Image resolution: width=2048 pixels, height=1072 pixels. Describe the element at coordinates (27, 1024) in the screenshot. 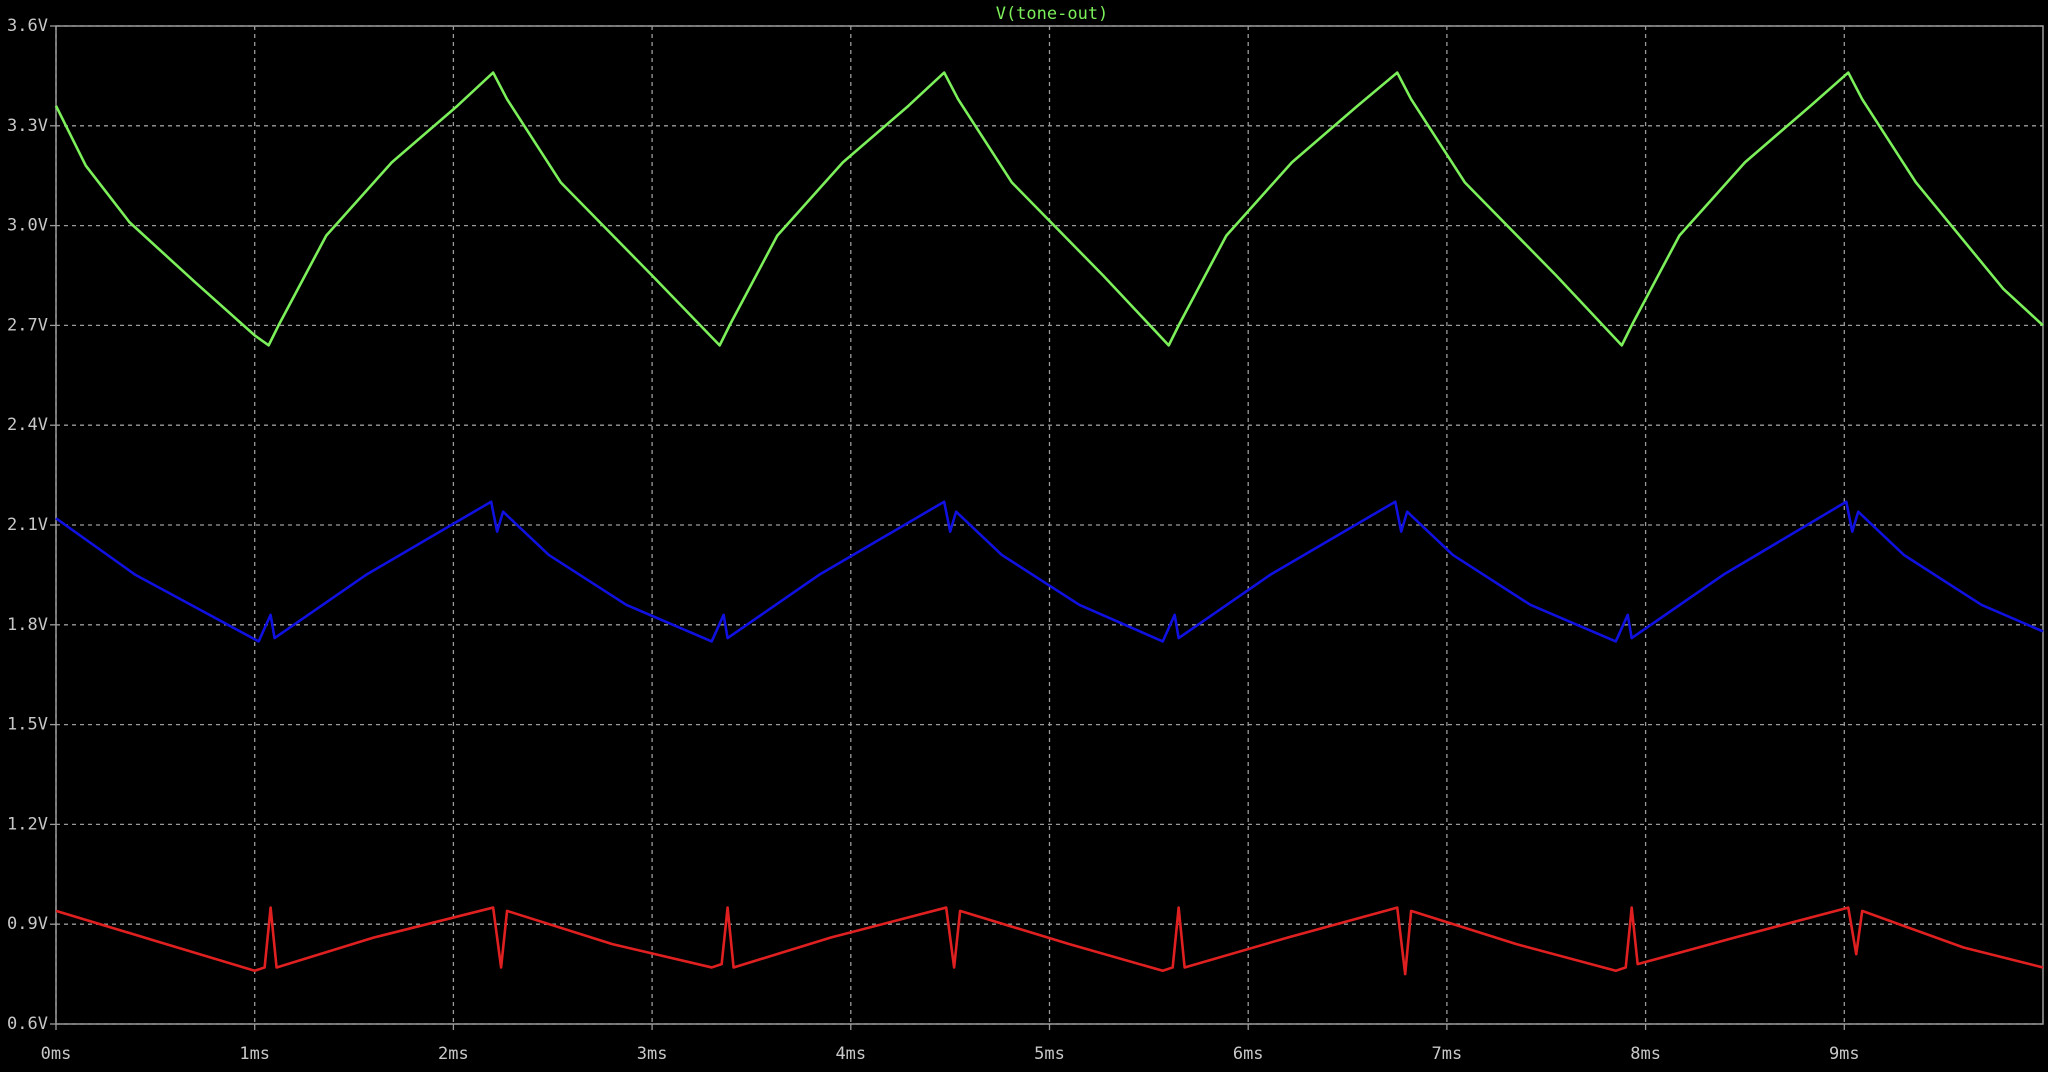

I see `y-tick-label: 0.6V` at that location.